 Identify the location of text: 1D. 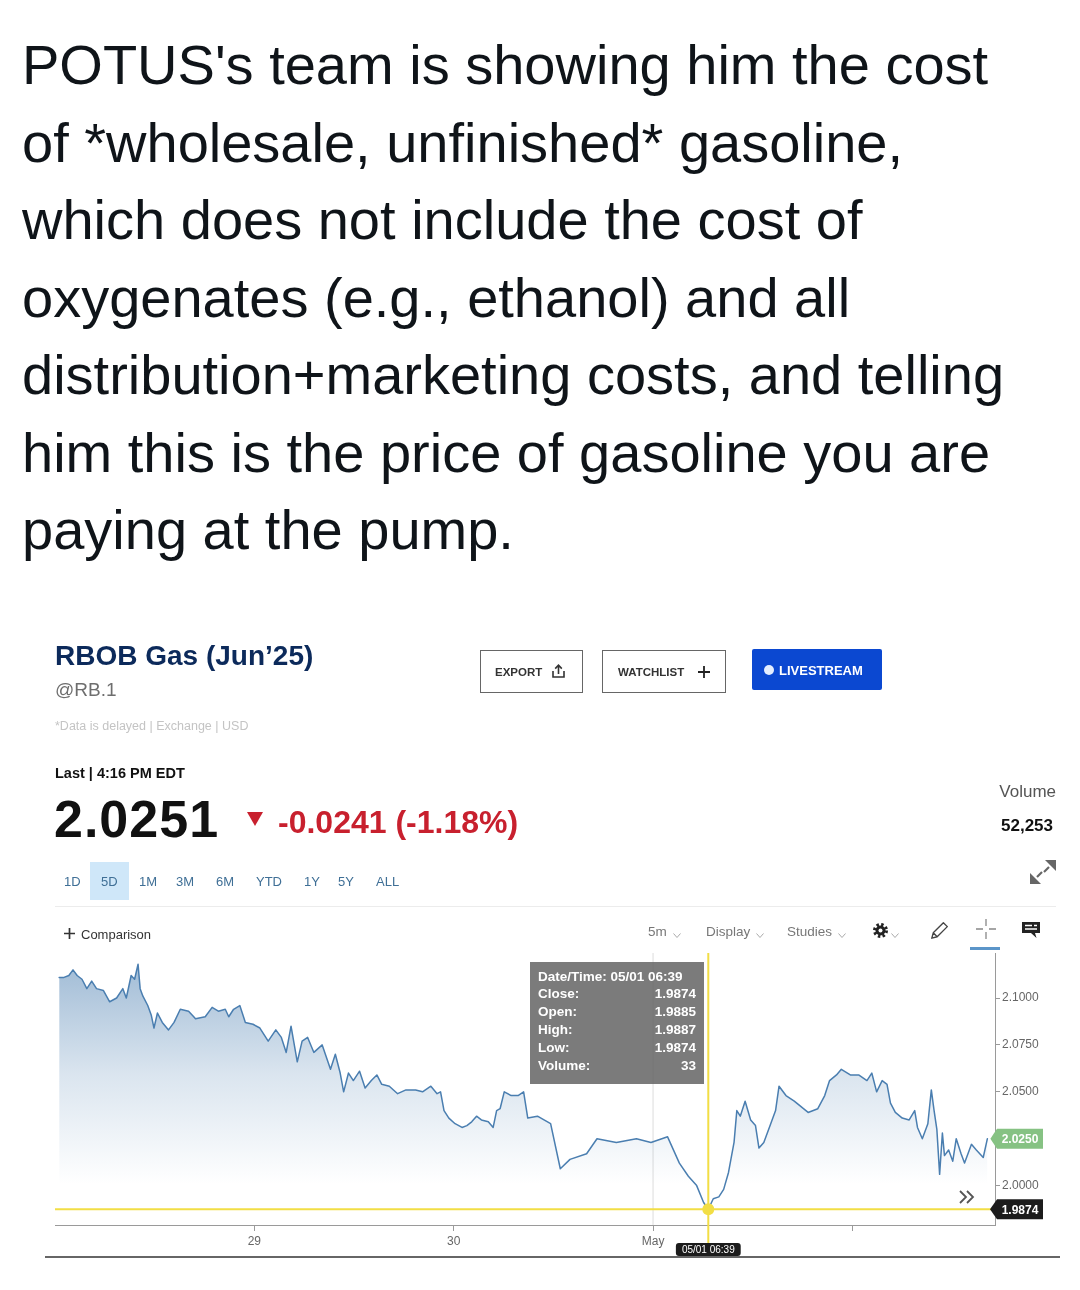
(72, 881).